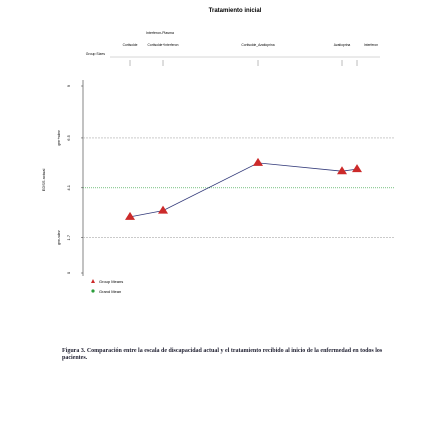 This screenshot has height=428, width=441. I want to click on y-axis-title: EDSS actual, so click(43, 180).